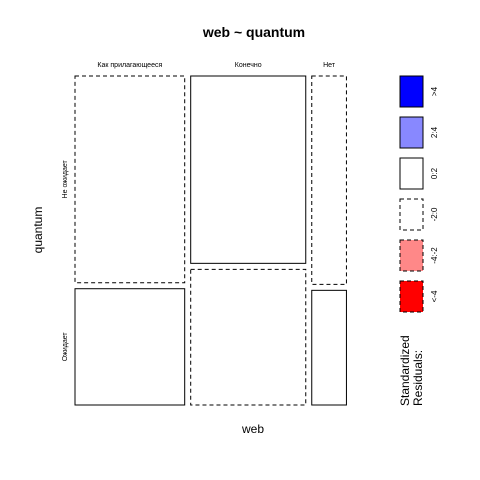 The image size is (480, 480). I want to click on y-axis-title: quantum, so click(38, 230).